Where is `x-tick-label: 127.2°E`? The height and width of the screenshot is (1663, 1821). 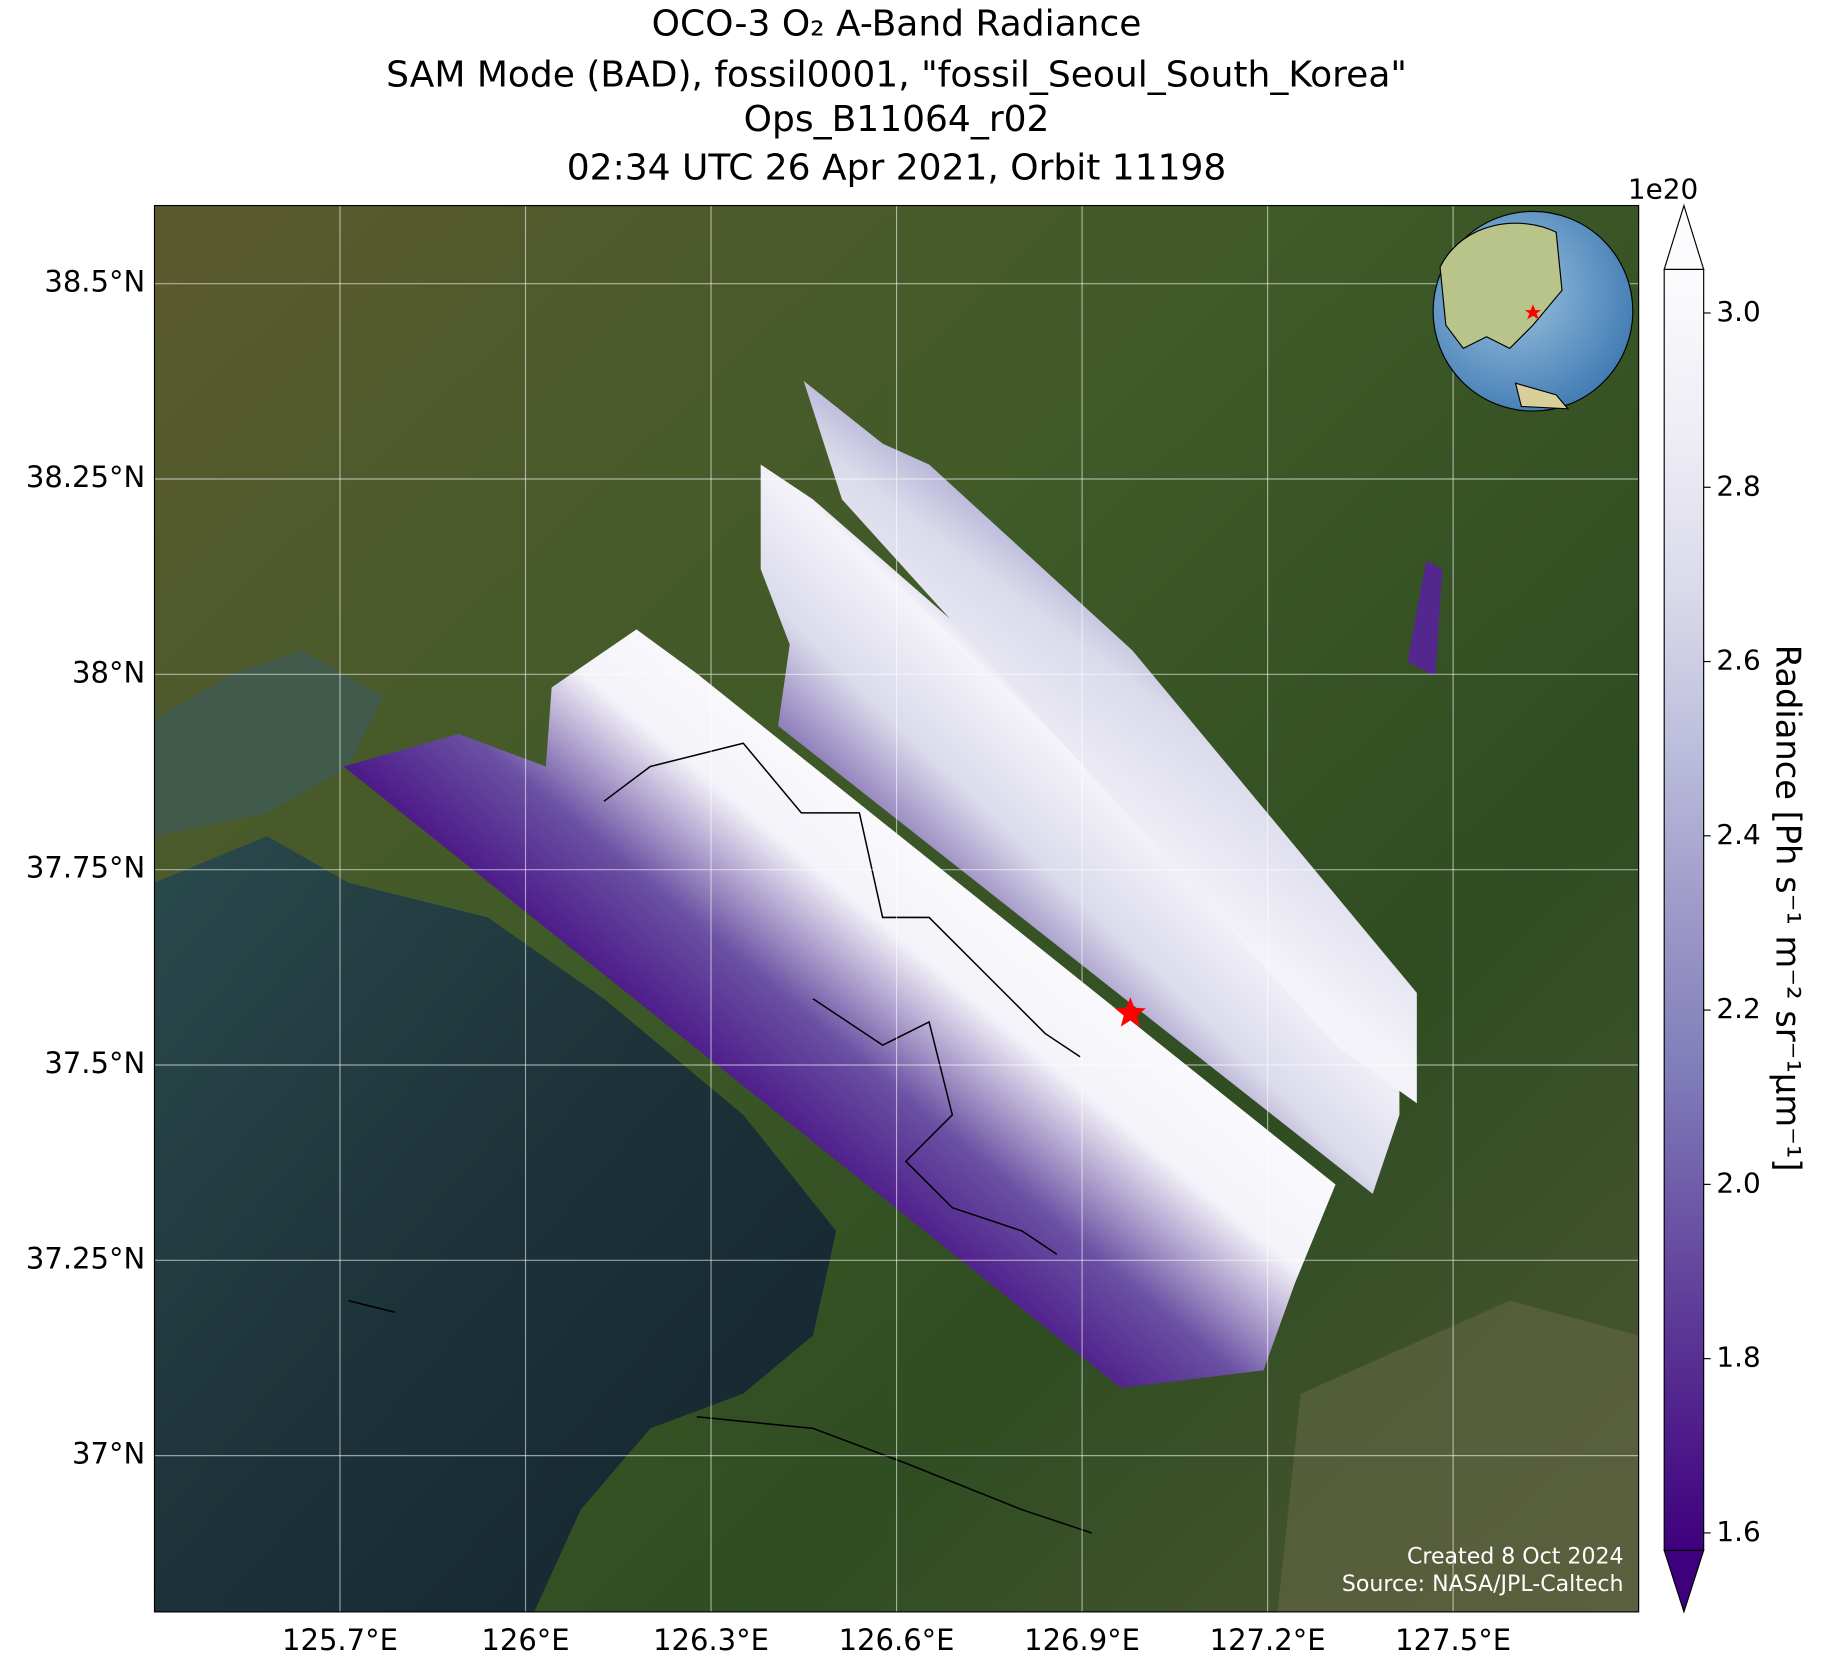 x-tick-label: 127.2°E is located at coordinates (1268, 1640).